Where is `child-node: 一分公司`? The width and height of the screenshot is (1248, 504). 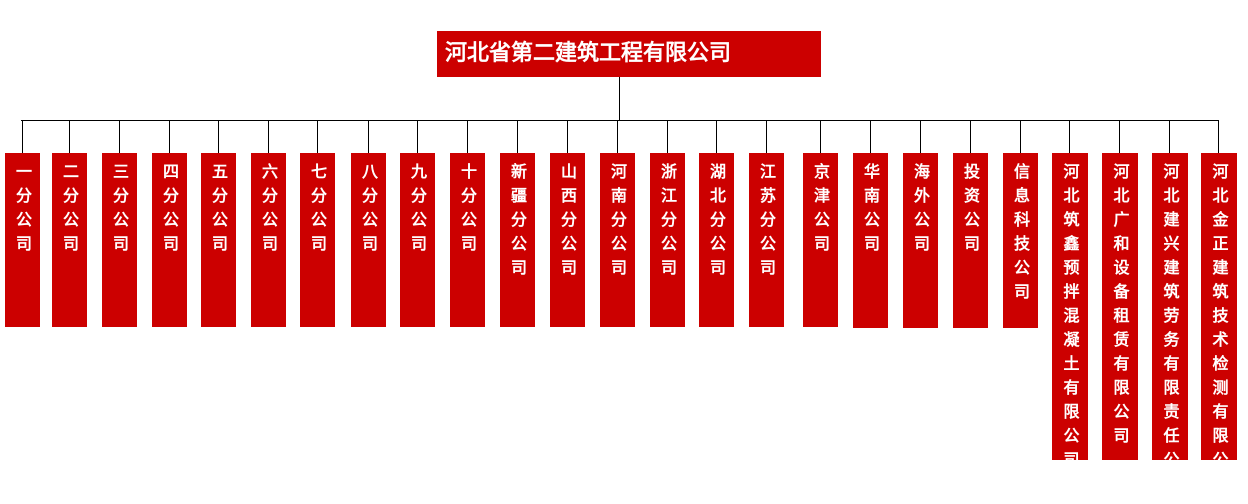
child-node: 一分公司 is located at coordinates (22, 240).